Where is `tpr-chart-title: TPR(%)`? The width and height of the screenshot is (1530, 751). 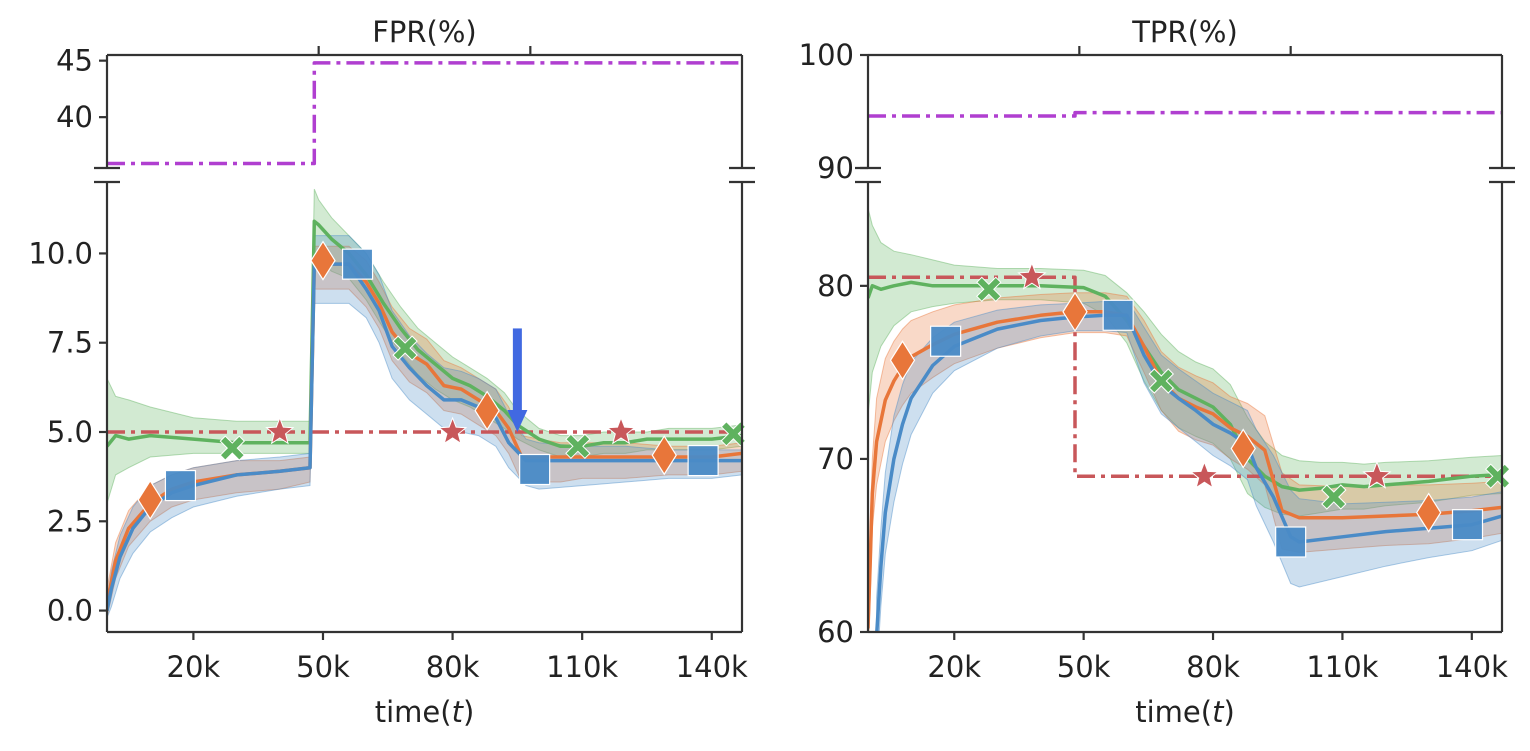 tpr-chart-title: TPR(%) is located at coordinates (1184, 32).